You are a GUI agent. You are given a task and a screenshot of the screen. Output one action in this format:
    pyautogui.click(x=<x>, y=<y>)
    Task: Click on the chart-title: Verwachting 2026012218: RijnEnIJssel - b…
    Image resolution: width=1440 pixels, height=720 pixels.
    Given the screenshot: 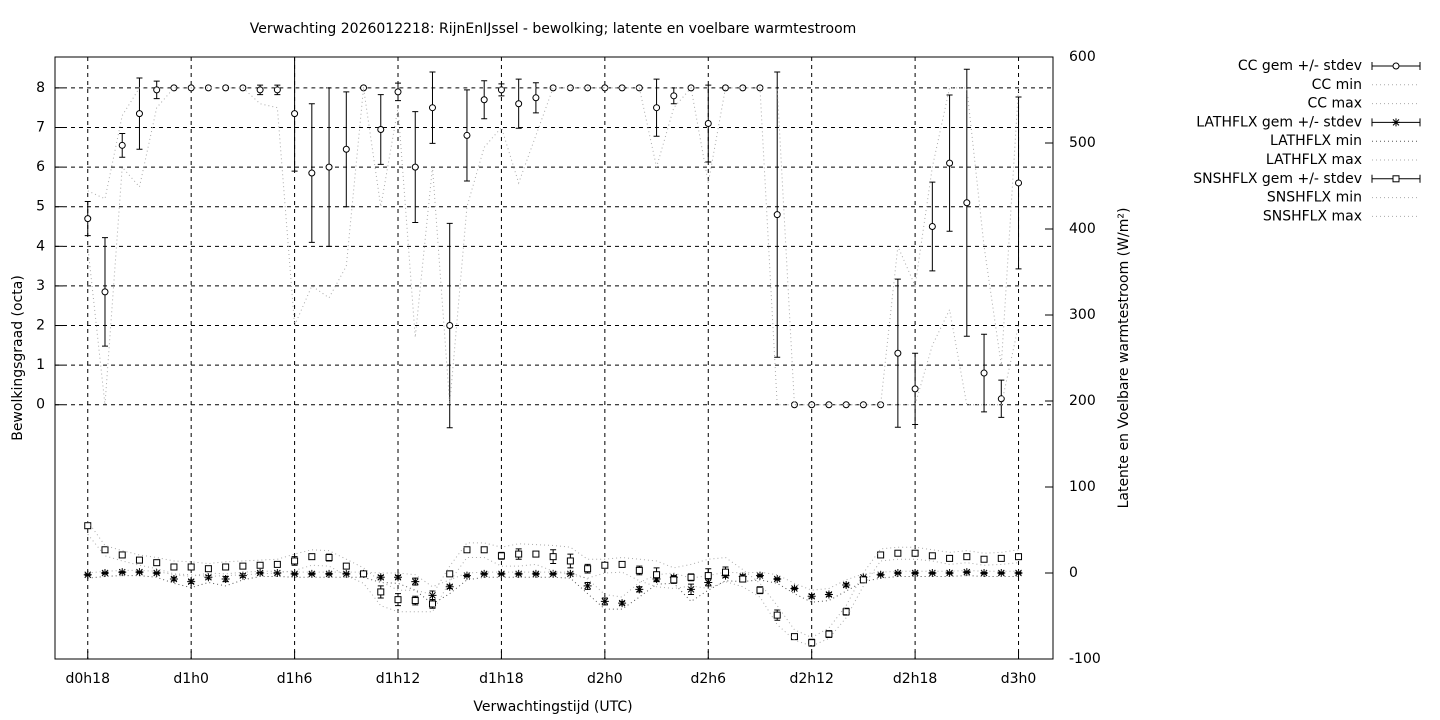 What is the action you would take?
    pyautogui.click(x=553, y=29)
    